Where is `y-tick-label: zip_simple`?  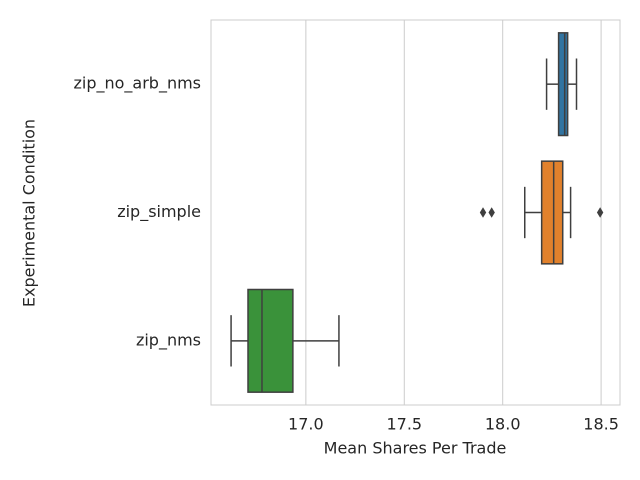
y-tick-label: zip_simple is located at coordinates (159, 212).